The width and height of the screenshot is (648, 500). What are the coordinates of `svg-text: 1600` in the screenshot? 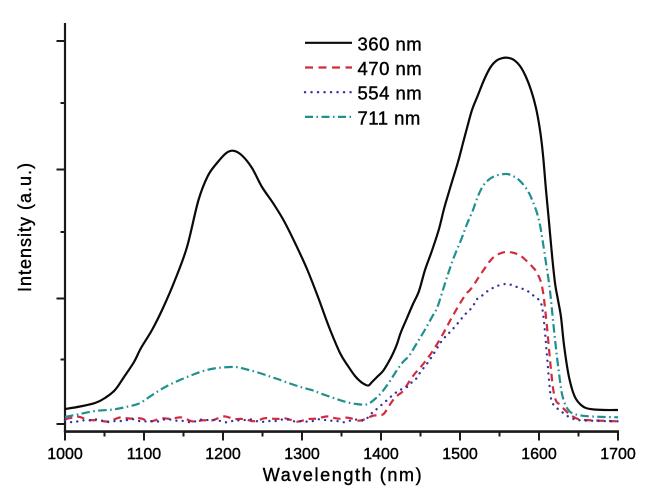 It's located at (539, 454).